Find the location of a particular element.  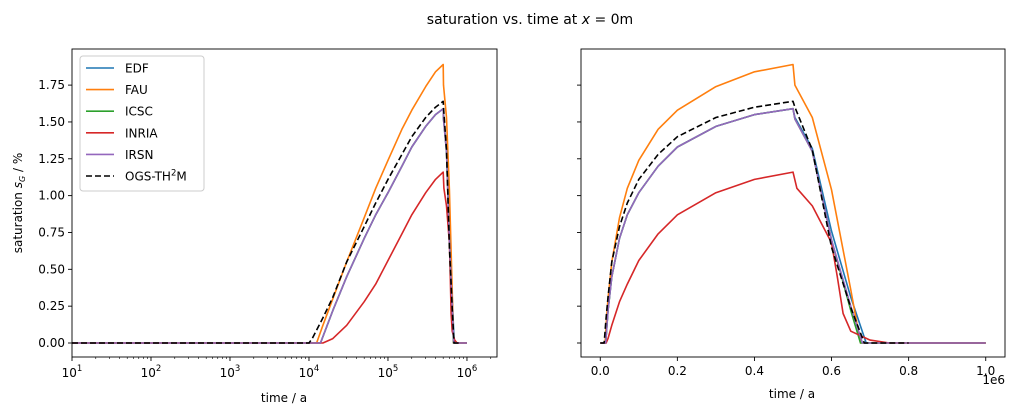

y-tick-label: 1.75 is located at coordinates (51, 85).